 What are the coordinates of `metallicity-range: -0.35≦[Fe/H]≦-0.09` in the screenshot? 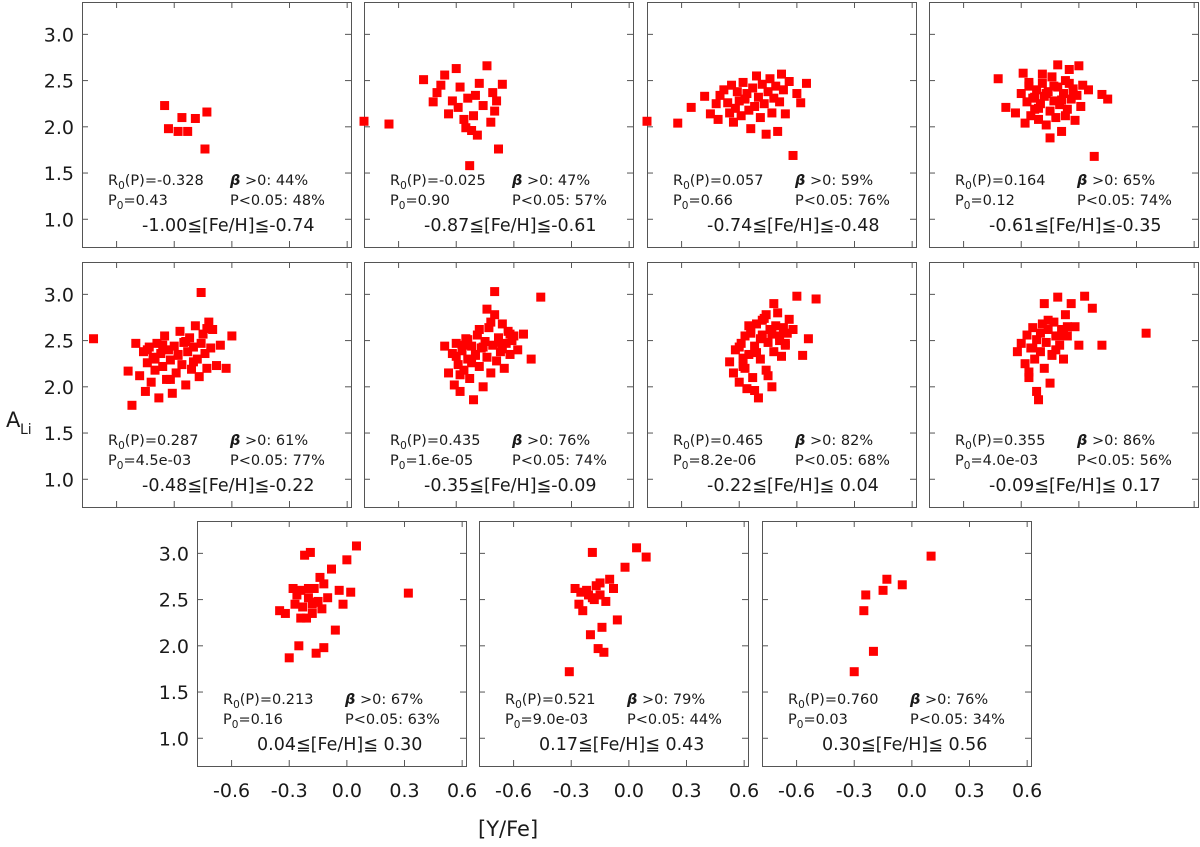 It's located at (510, 486).